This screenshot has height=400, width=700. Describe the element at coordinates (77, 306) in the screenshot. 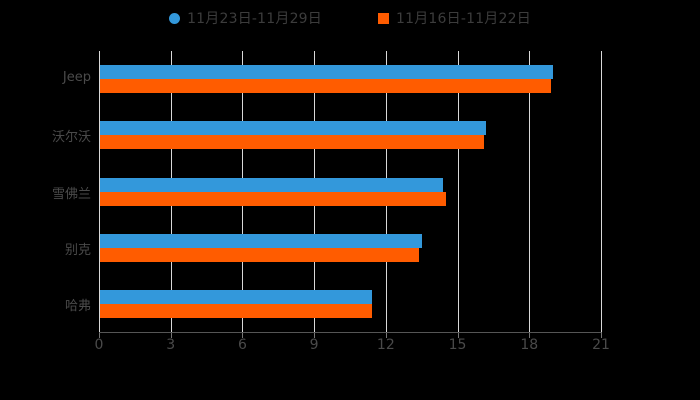

I see `y-axis-label-4: 哈弗` at that location.